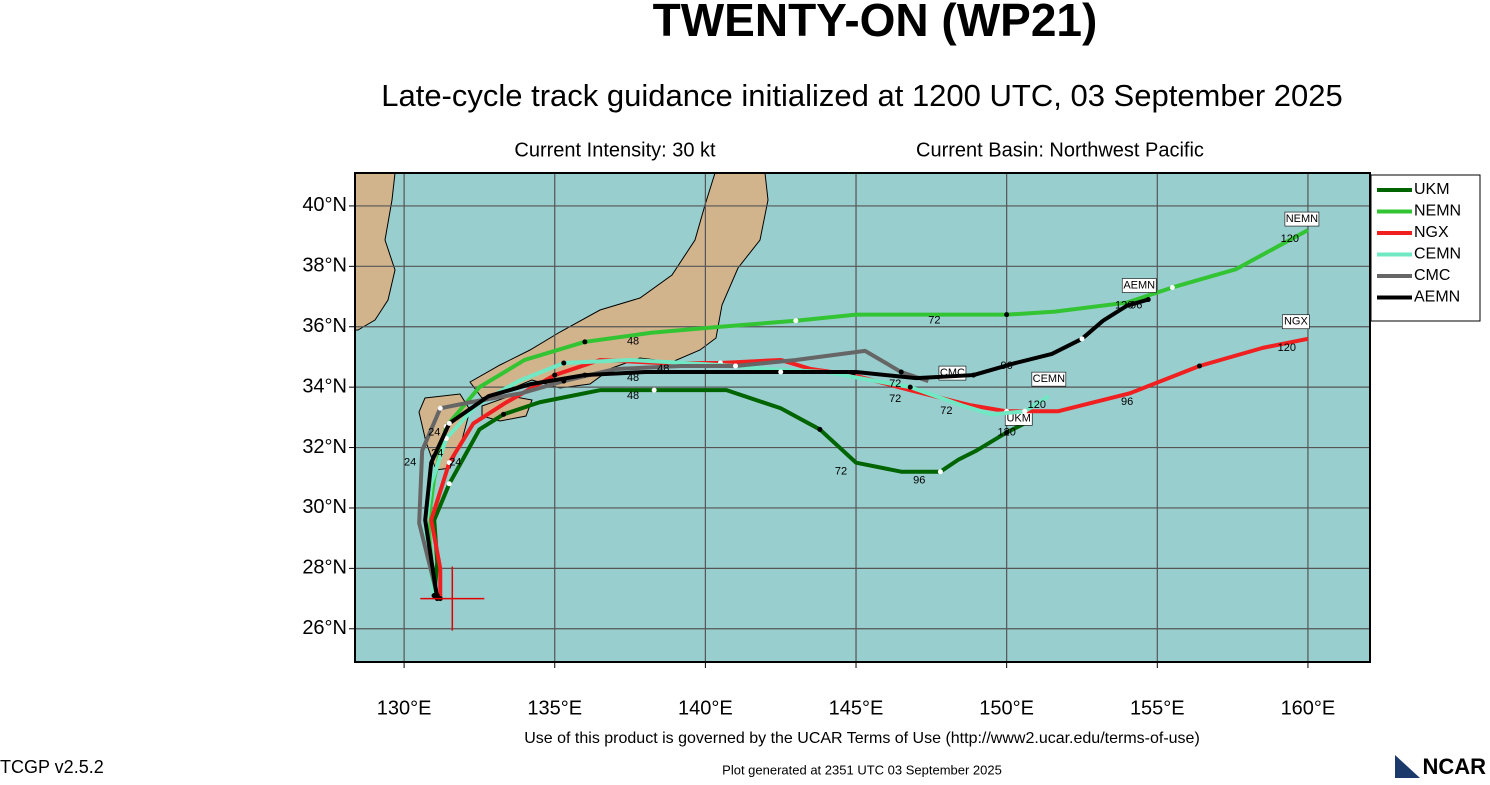 The width and height of the screenshot is (1490, 785). I want to click on y-tick-label: 26°N, so click(324, 628).